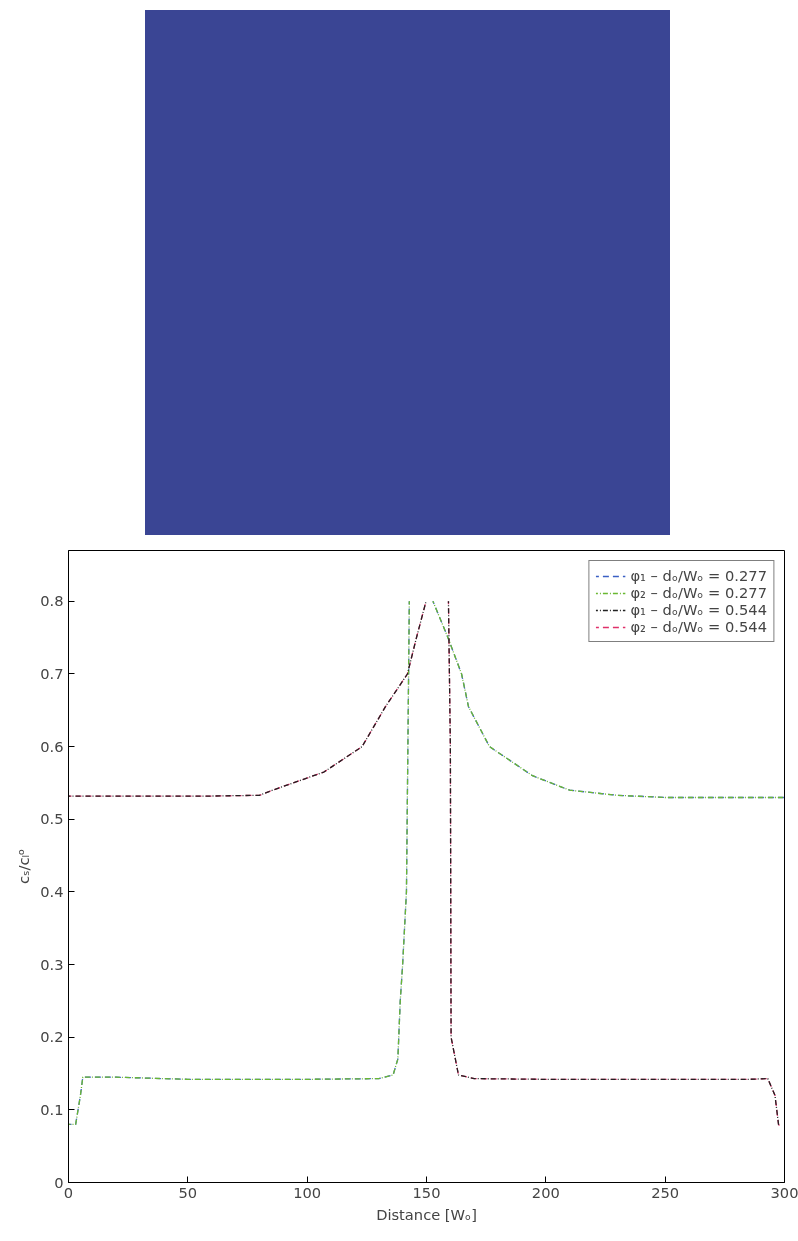 The width and height of the screenshot is (798, 1241). Describe the element at coordinates (52, 891) in the screenshot. I see `y-tick-label: 0.4` at that location.